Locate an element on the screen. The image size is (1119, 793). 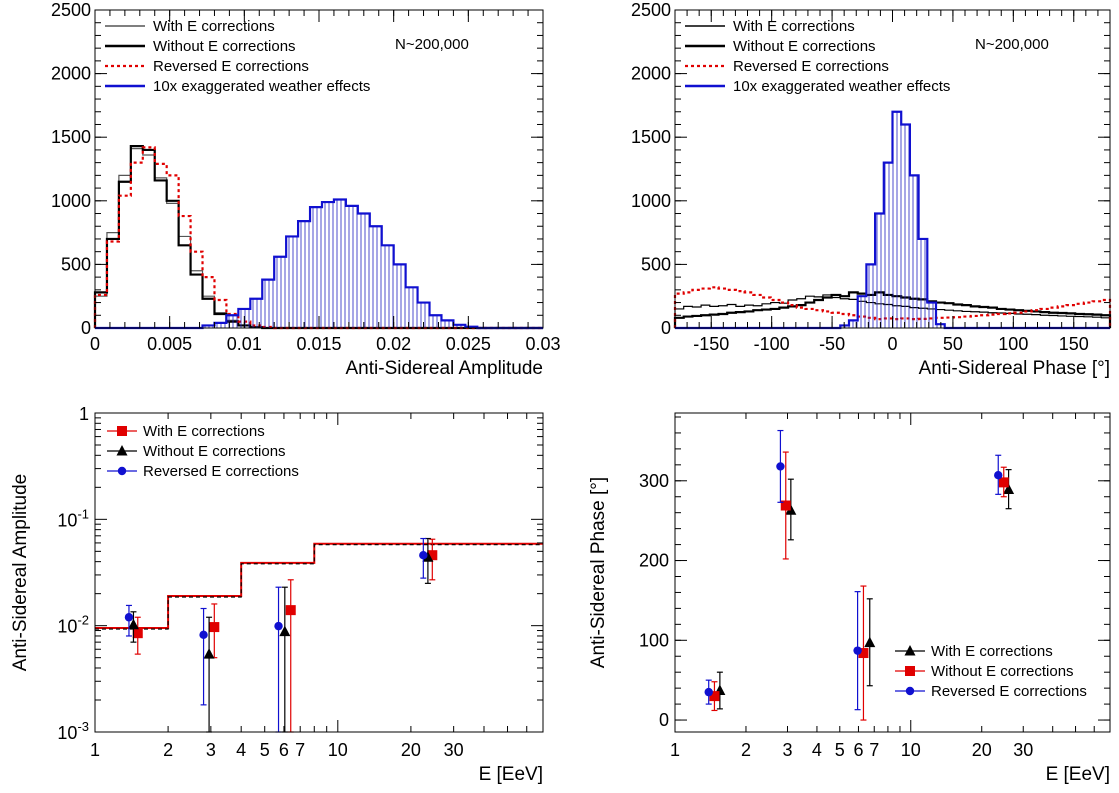
y-tick-label: 100 is located at coordinates (654, 640).